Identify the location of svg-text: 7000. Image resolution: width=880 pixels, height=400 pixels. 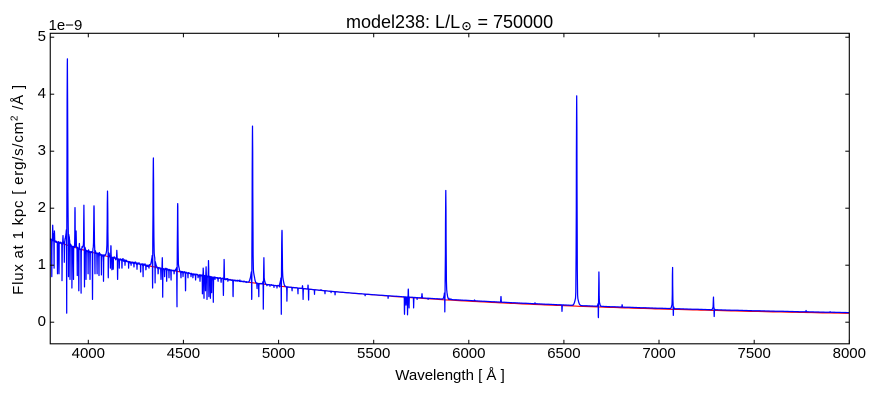
(658, 353).